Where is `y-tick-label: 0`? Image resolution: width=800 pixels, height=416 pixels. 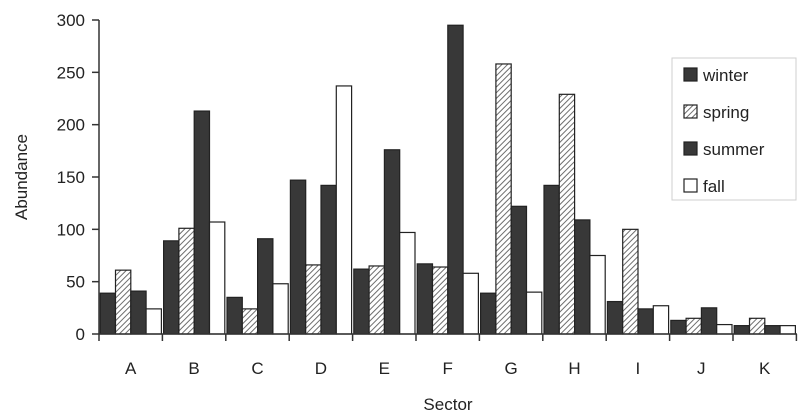
y-tick-label: 0 is located at coordinates (80, 334).